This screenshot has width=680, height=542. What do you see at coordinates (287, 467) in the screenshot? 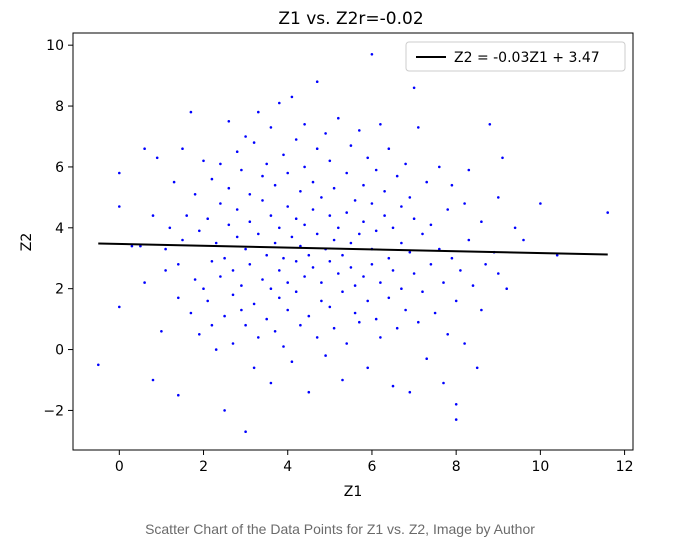
I see `x-tick-label: 4` at bounding box center [287, 467].